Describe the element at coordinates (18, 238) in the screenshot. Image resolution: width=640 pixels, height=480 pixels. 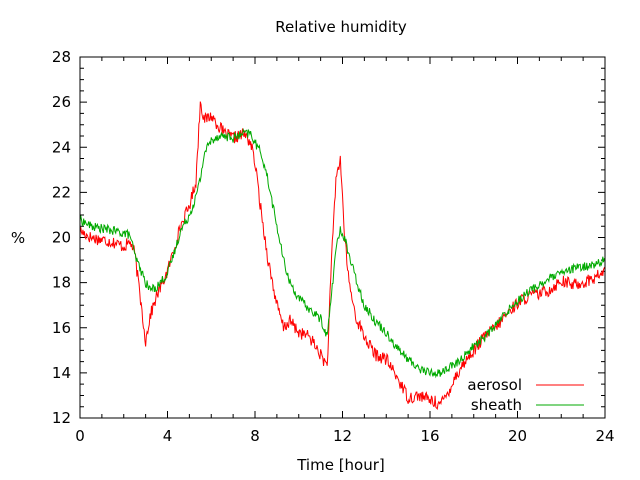
I see `y-axis-label: %` at that location.